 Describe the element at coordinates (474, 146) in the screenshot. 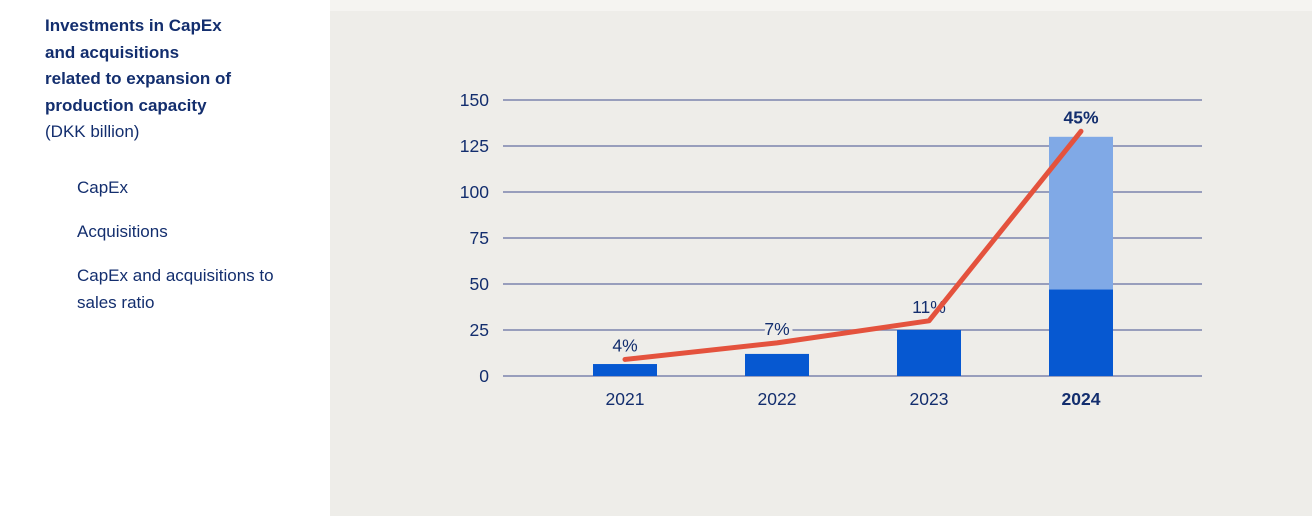

I see `y-tick-label-125: 125` at that location.